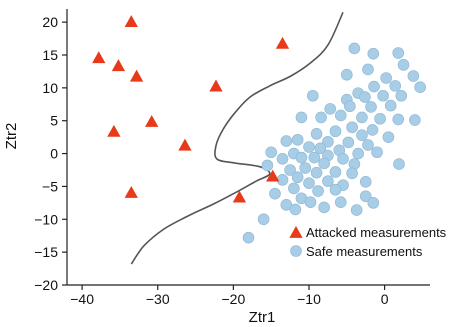 This screenshot has height=327, width=472. What do you see at coordinates (368, 242) in the screenshot?
I see `legend: Attacked measurements Safe measurements` at bounding box center [368, 242].